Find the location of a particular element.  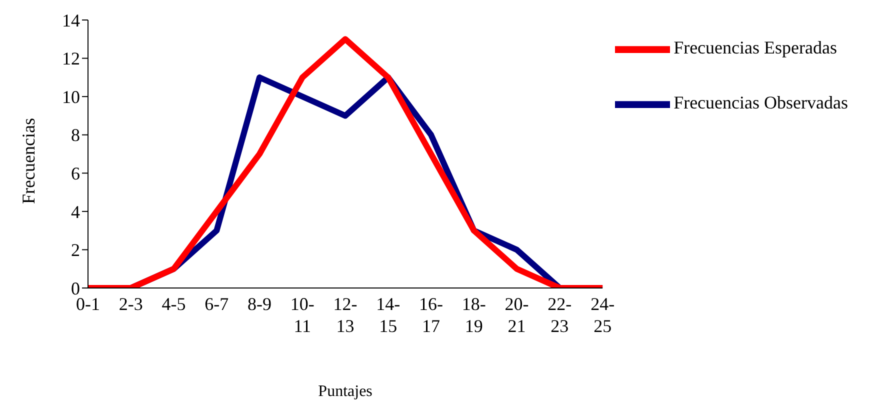

x-tick-label: 10-11 is located at coordinates (302, 315).